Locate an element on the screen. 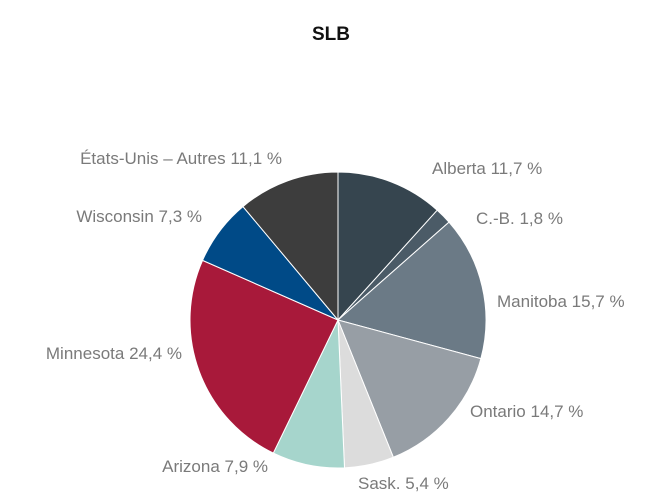  slice-label: États-Unis – Autres 11,1 % is located at coordinates (181, 158).